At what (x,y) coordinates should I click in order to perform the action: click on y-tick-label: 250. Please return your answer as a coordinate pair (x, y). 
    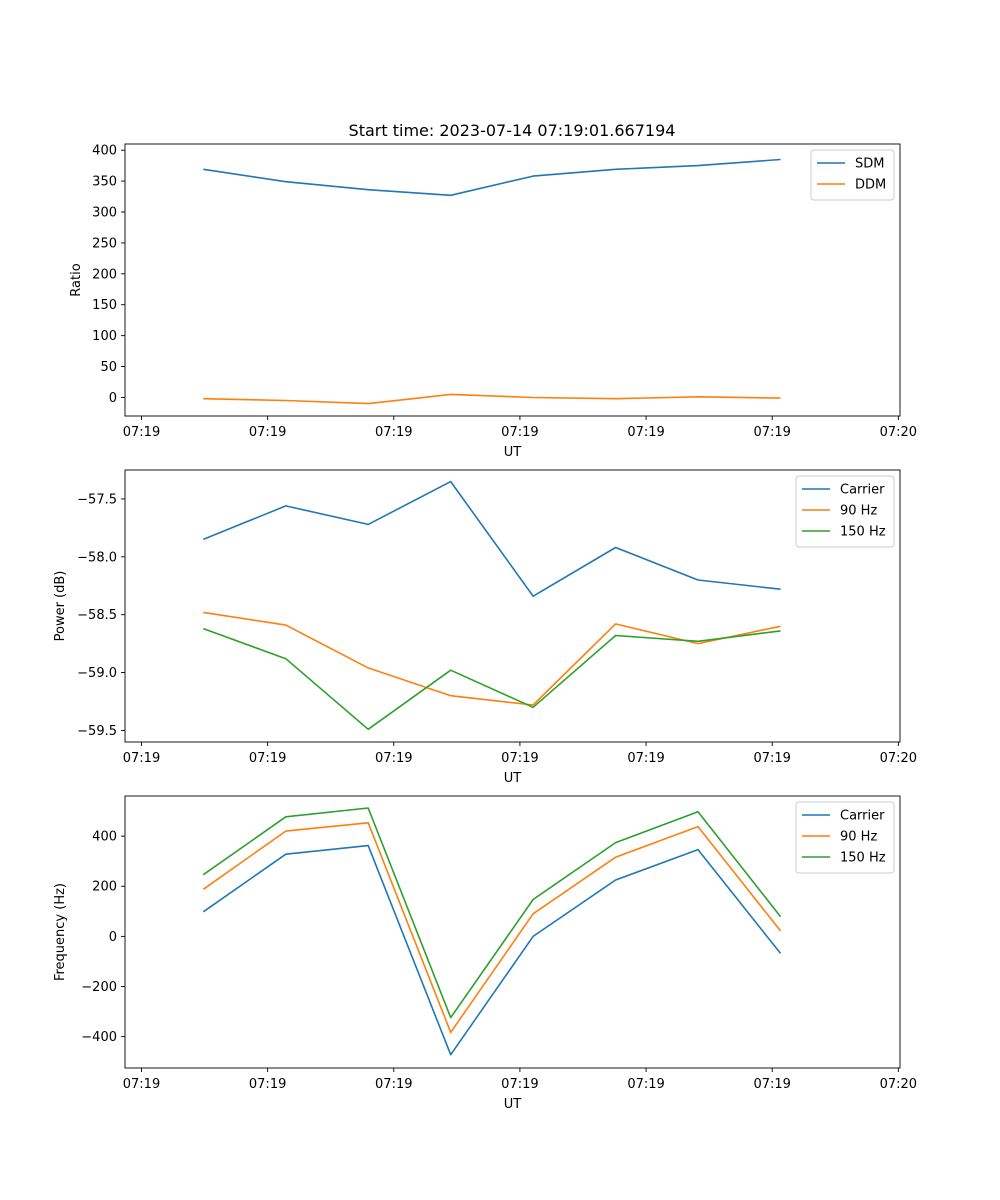
    Looking at the image, I should click on (104, 243).